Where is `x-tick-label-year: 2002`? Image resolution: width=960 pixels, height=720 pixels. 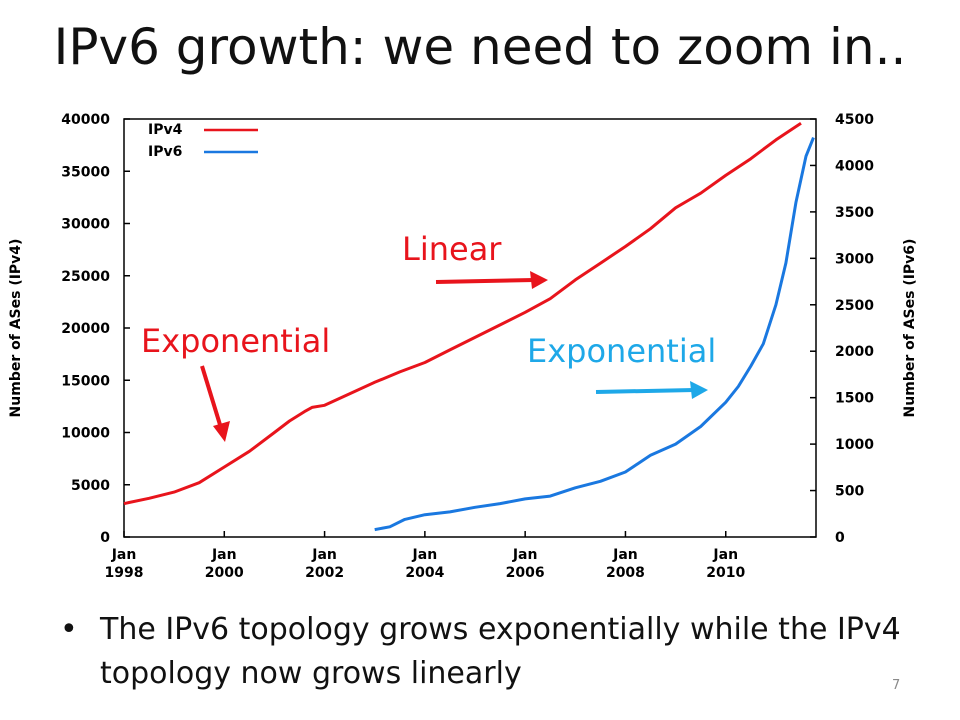 x-tick-label-year: 2002 is located at coordinates (324, 573).